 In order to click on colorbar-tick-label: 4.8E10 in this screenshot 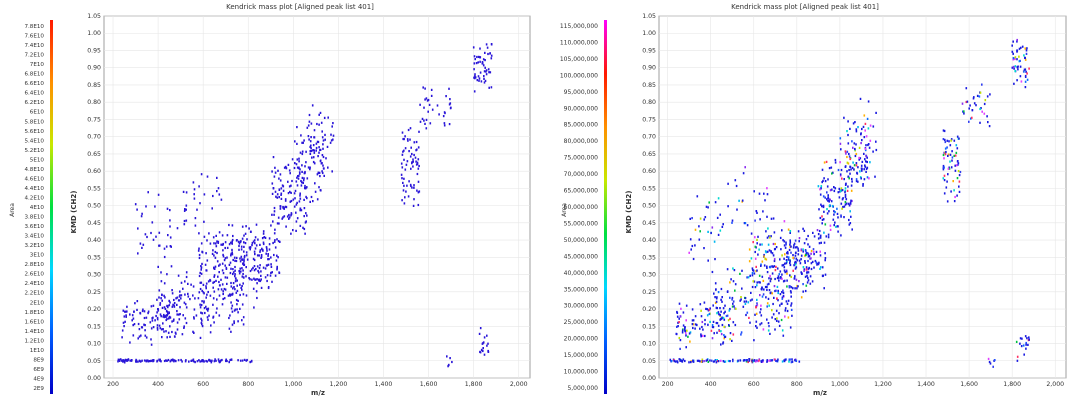, I will do `click(34, 170)`.